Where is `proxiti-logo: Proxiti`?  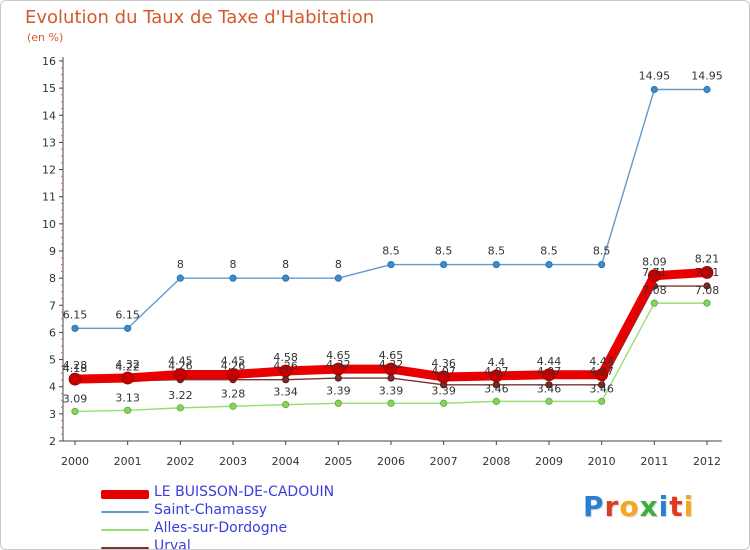 proxiti-logo: Proxiti is located at coordinates (638, 506).